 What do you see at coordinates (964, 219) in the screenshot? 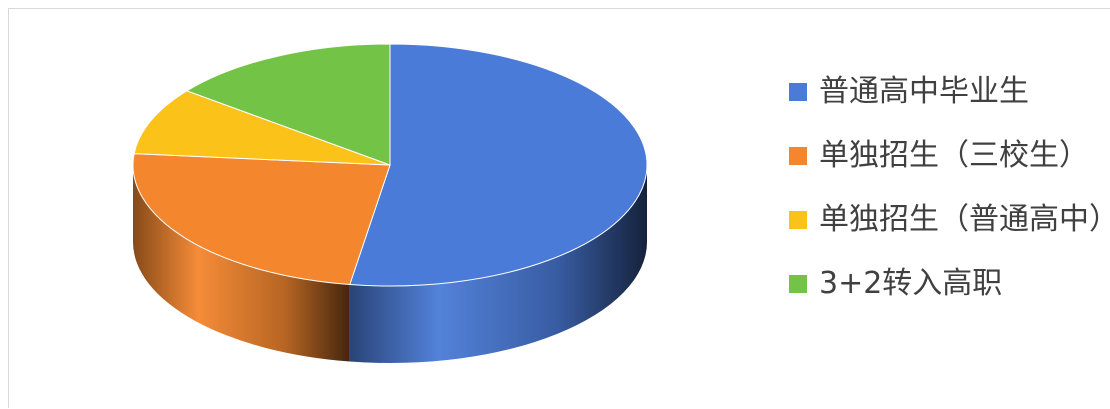
I see `legend-label: 单独招生（普通高中）` at bounding box center [964, 219].